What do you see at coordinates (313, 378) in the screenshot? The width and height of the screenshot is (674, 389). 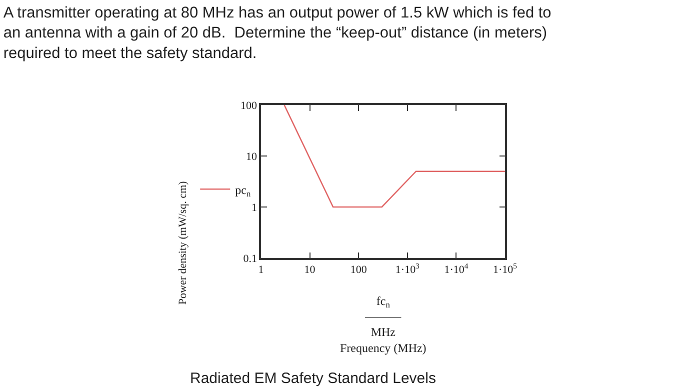 I see `text: Radiated EM Safety Standard Levels` at bounding box center [313, 378].